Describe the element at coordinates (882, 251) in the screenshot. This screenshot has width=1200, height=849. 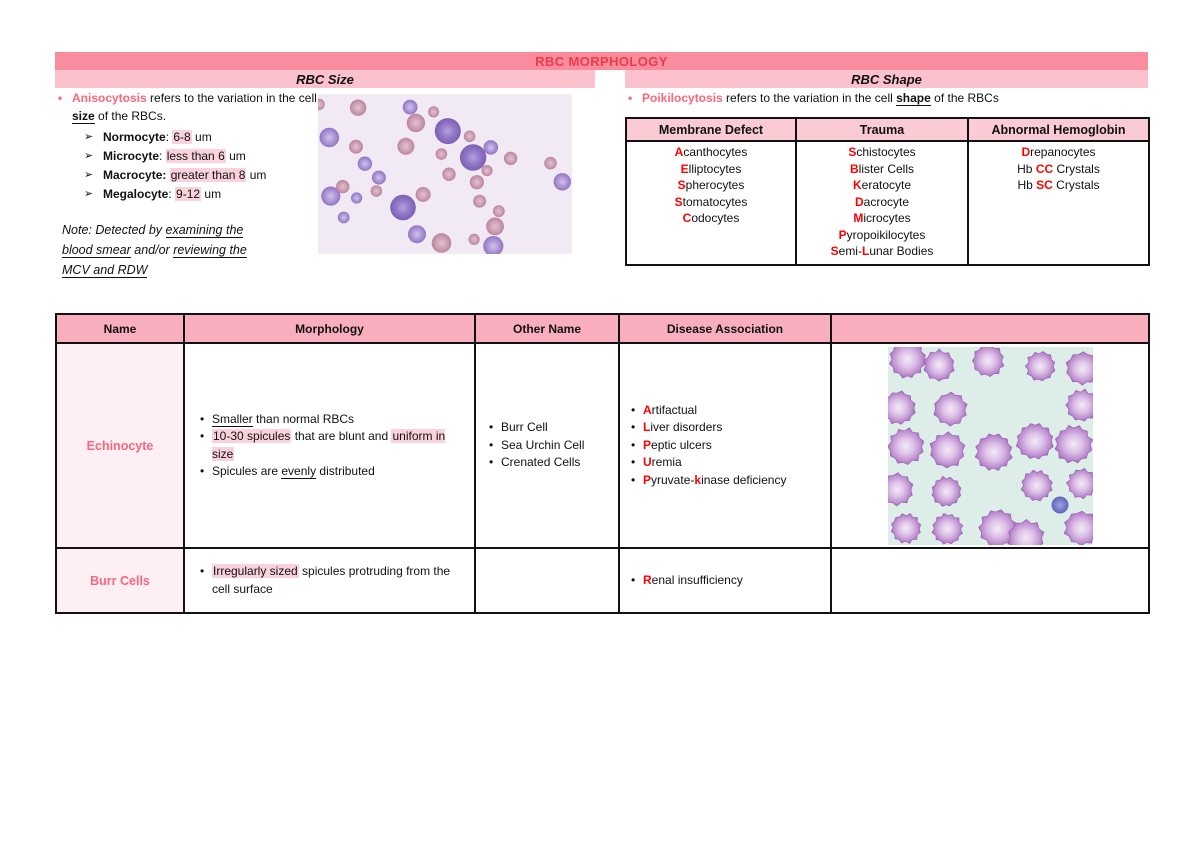
I see `trauma-entry: Semi-Lunar Bodies` at that location.